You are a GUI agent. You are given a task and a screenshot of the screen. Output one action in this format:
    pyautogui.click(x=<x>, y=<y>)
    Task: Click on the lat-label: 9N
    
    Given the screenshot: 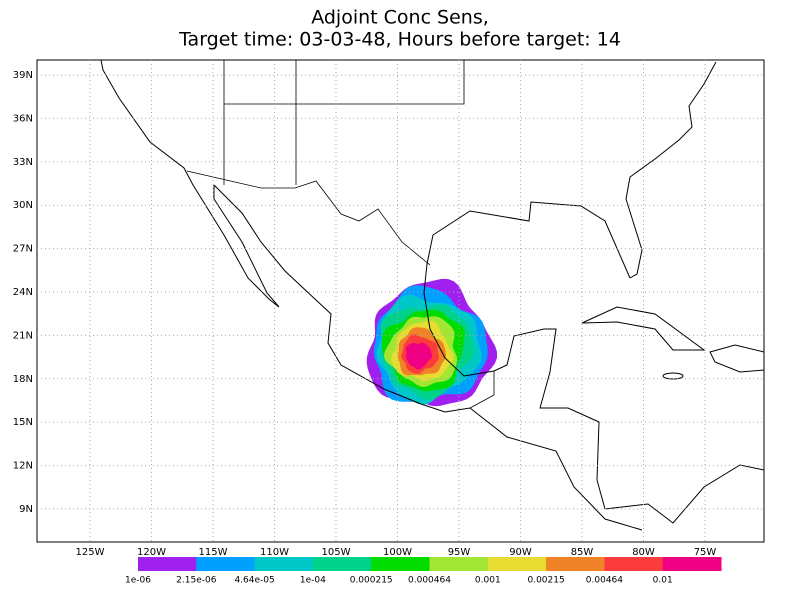 What is the action you would take?
    pyautogui.click(x=26, y=509)
    